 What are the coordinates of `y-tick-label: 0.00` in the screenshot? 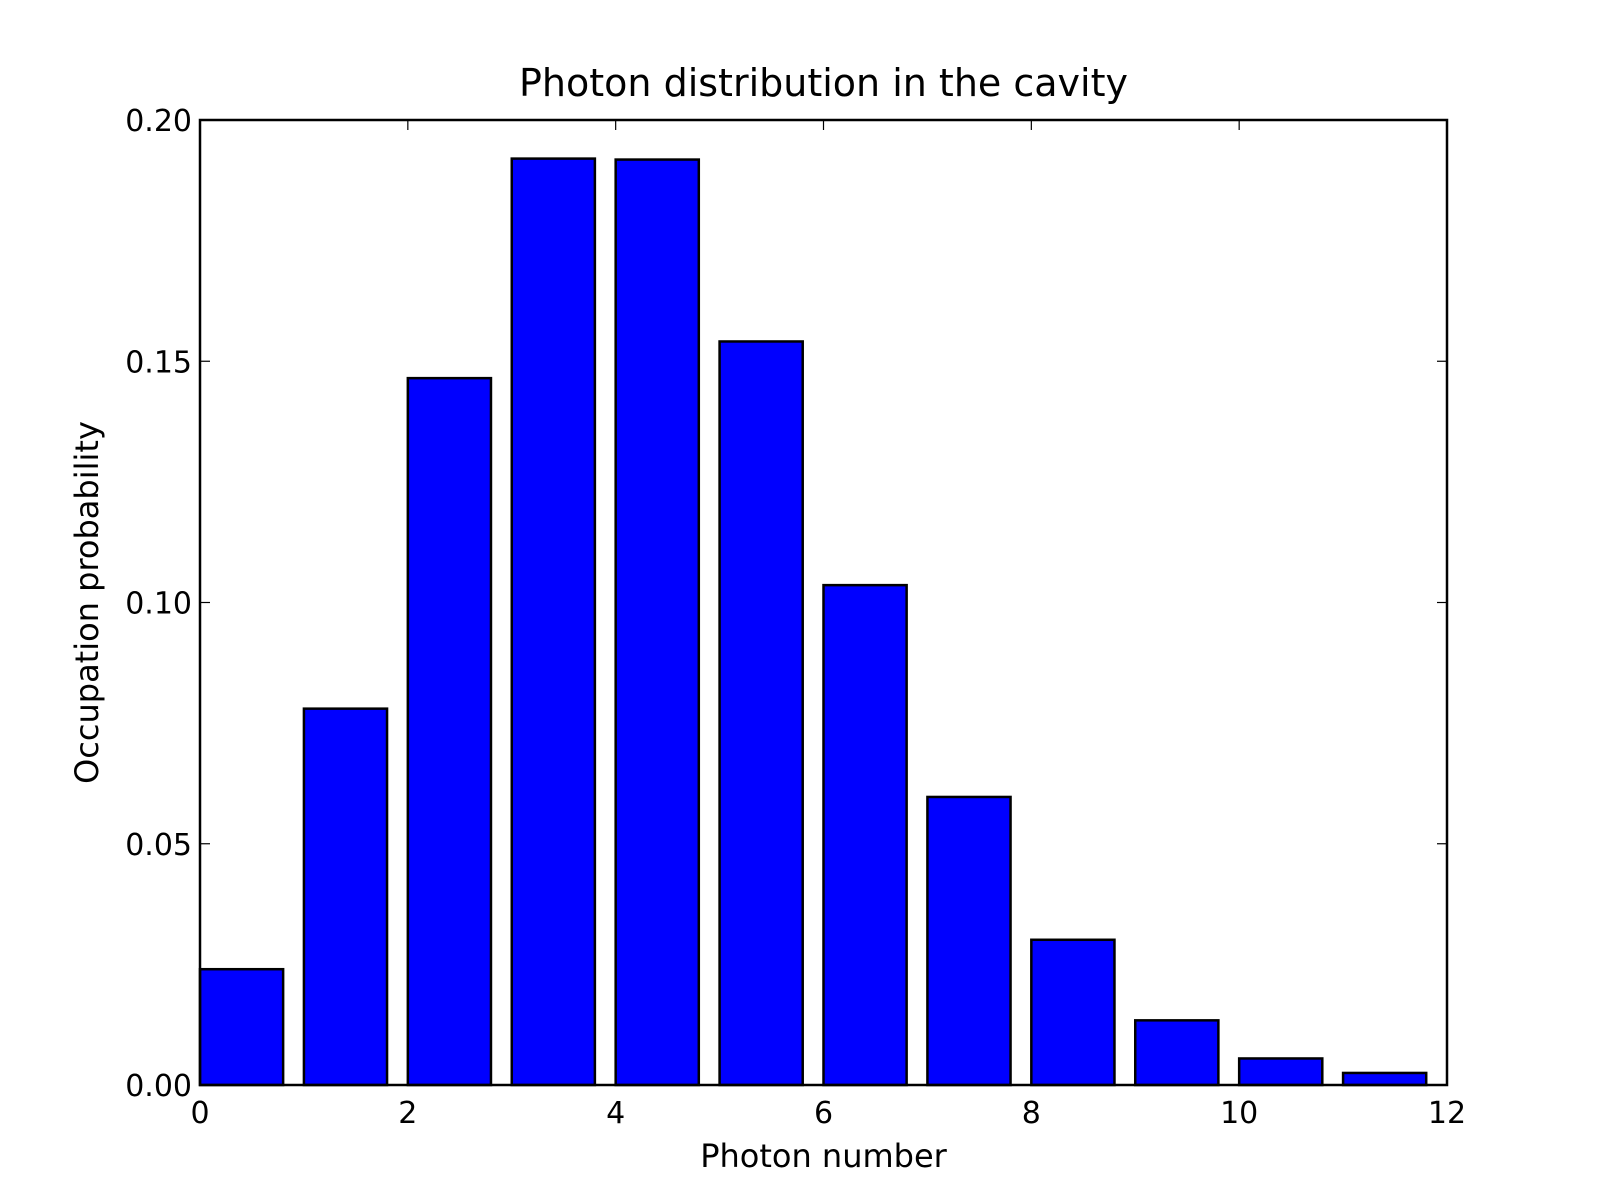 It's located at (158, 1086).